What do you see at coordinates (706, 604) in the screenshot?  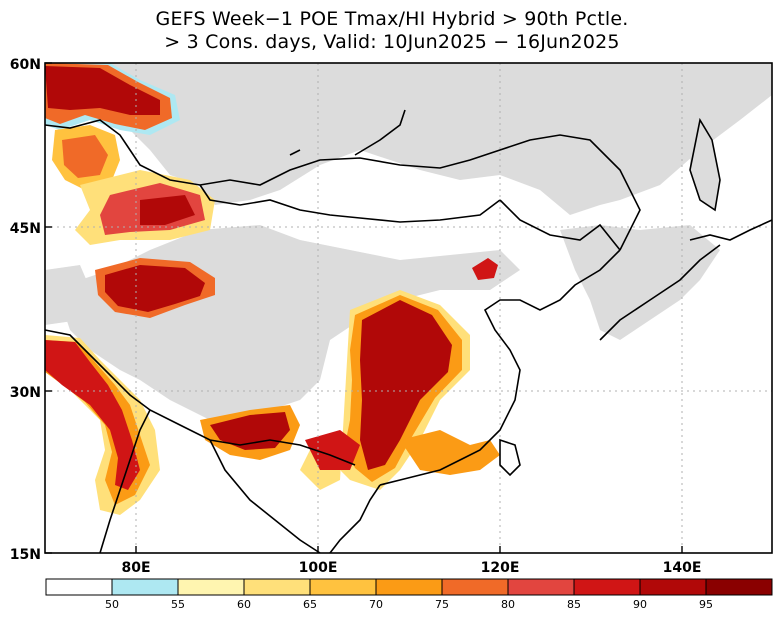 I see `colorbar-label: 95` at bounding box center [706, 604].